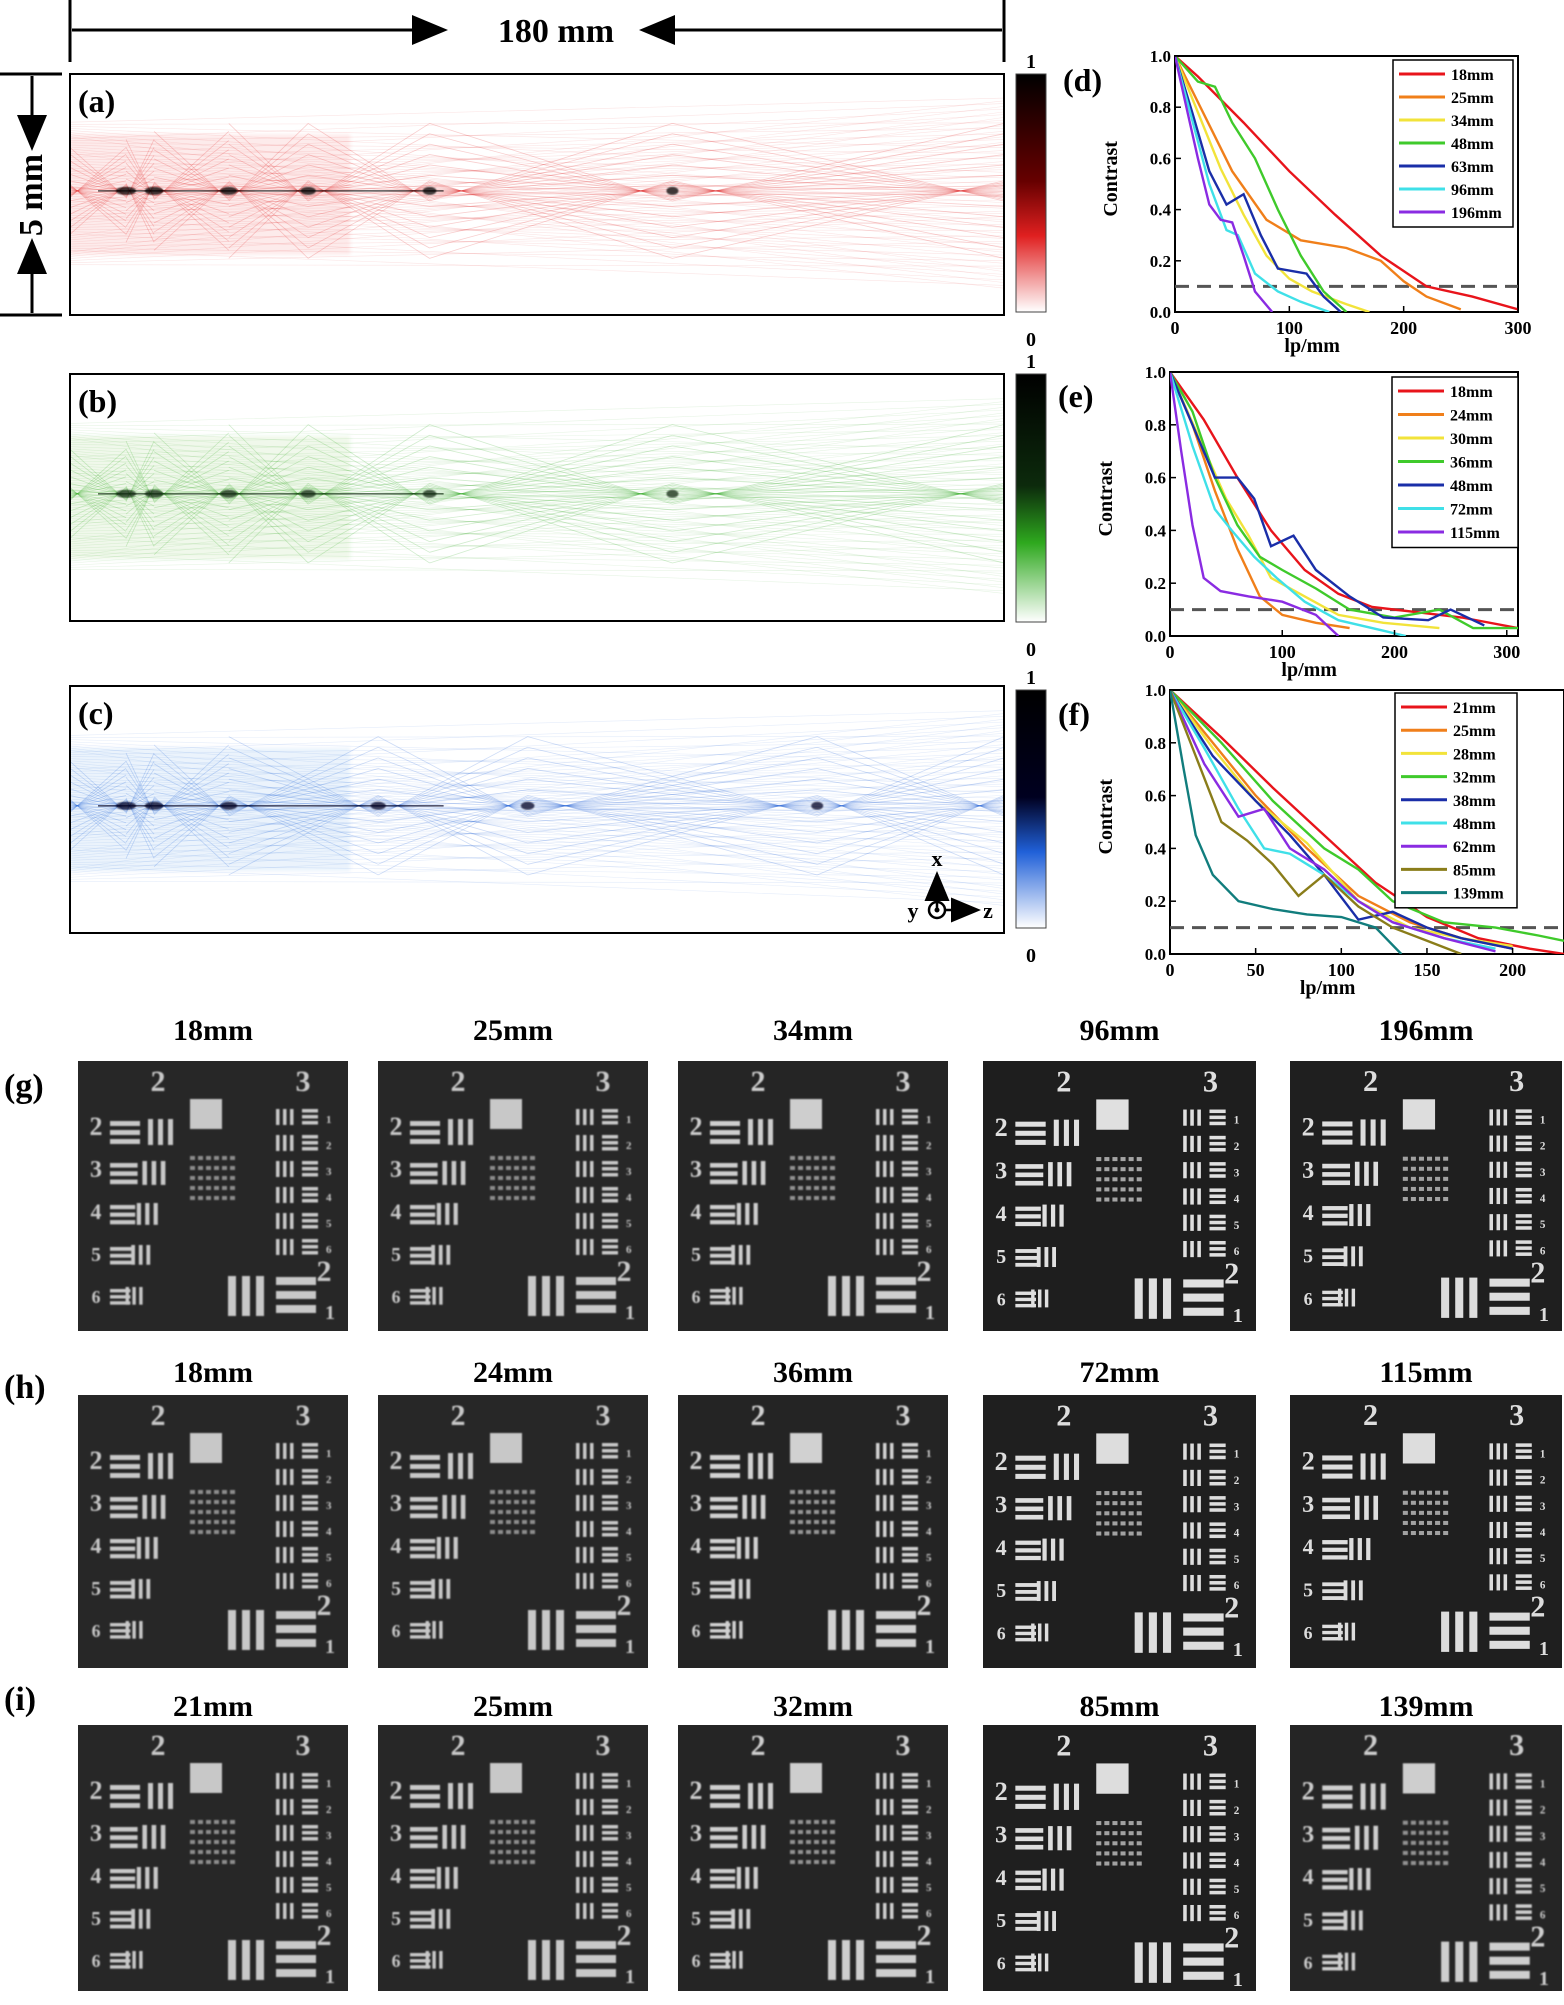 The height and width of the screenshot is (2005, 1564). I want to click on x-axis-label: lp/mm, so click(1328, 988).